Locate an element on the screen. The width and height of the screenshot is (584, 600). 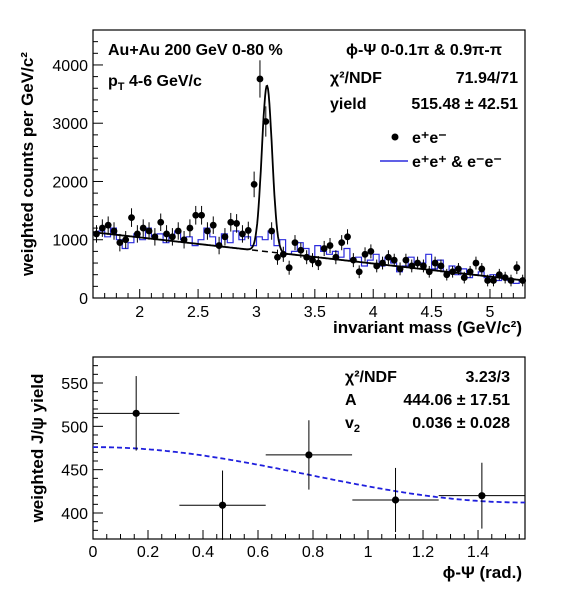
y-tick-label: 2000 is located at coordinates (70, 182).